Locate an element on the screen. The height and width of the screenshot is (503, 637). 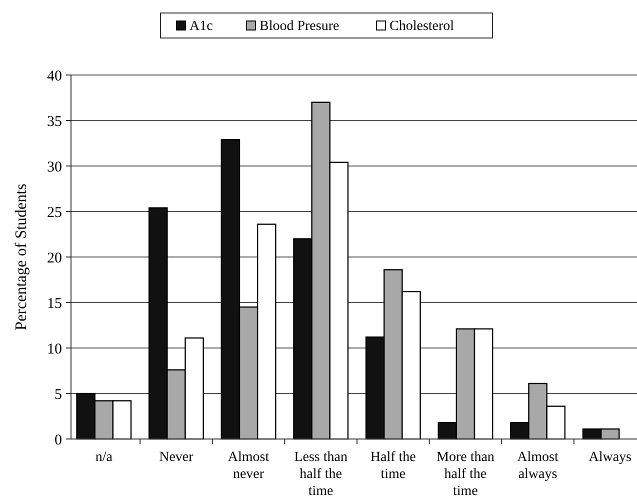
y-tick-label: 35 is located at coordinates (54, 122).